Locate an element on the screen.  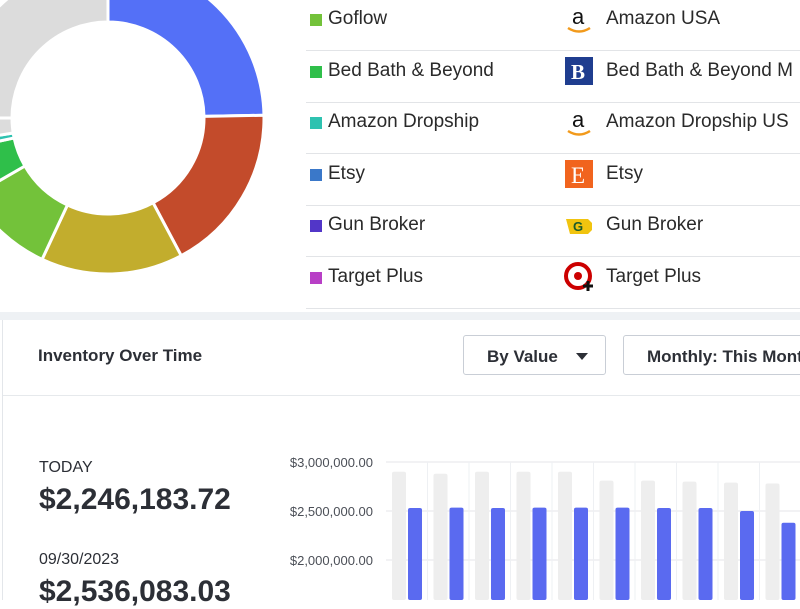
donut-segment-blue is located at coordinates (186, 59).